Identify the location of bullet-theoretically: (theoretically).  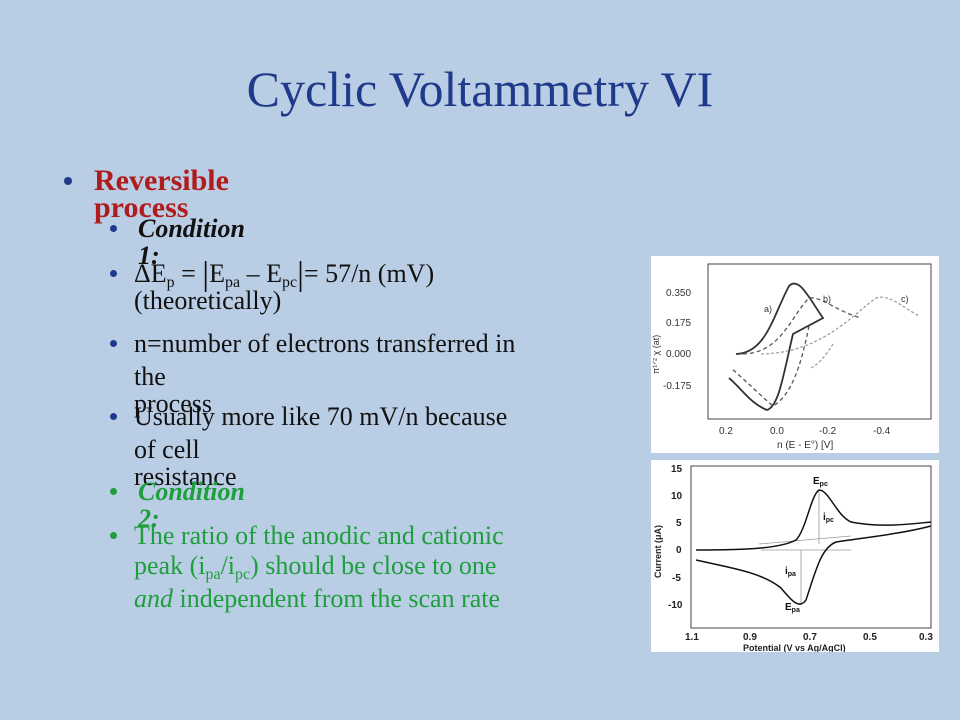
(208, 300).